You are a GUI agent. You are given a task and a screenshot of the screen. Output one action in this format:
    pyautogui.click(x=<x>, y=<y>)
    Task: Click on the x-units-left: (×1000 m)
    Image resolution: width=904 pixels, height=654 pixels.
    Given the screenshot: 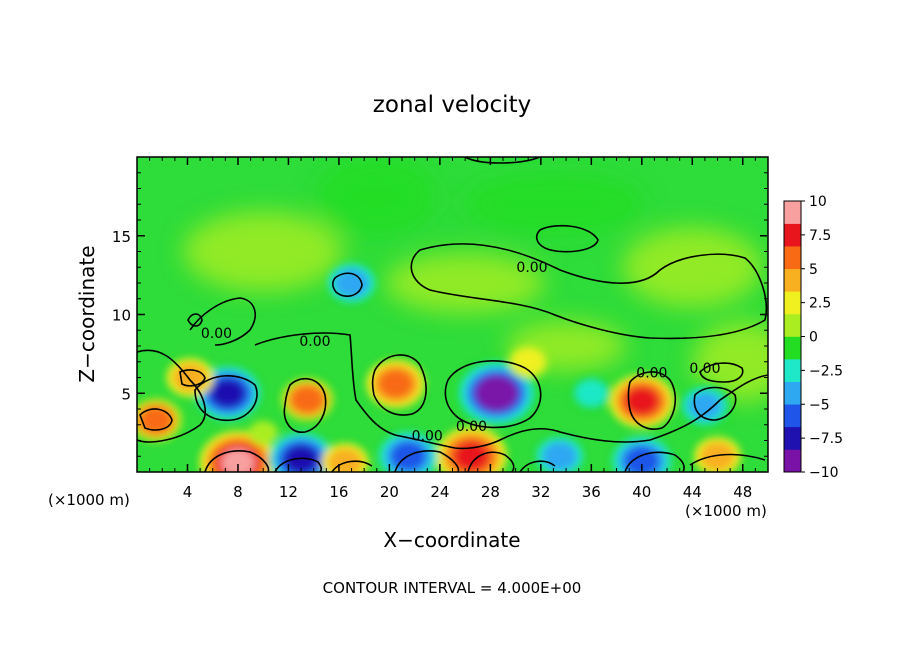 What is the action you would take?
    pyautogui.click(x=89, y=500)
    